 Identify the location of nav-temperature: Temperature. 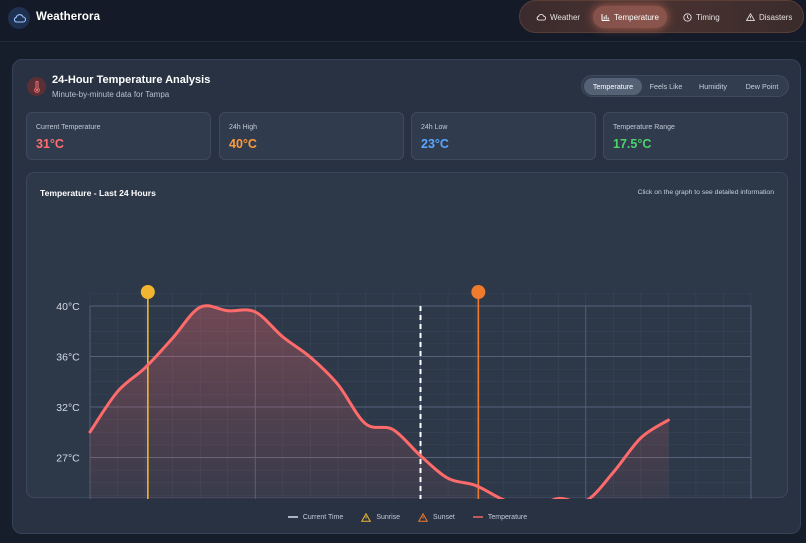
(630, 17).